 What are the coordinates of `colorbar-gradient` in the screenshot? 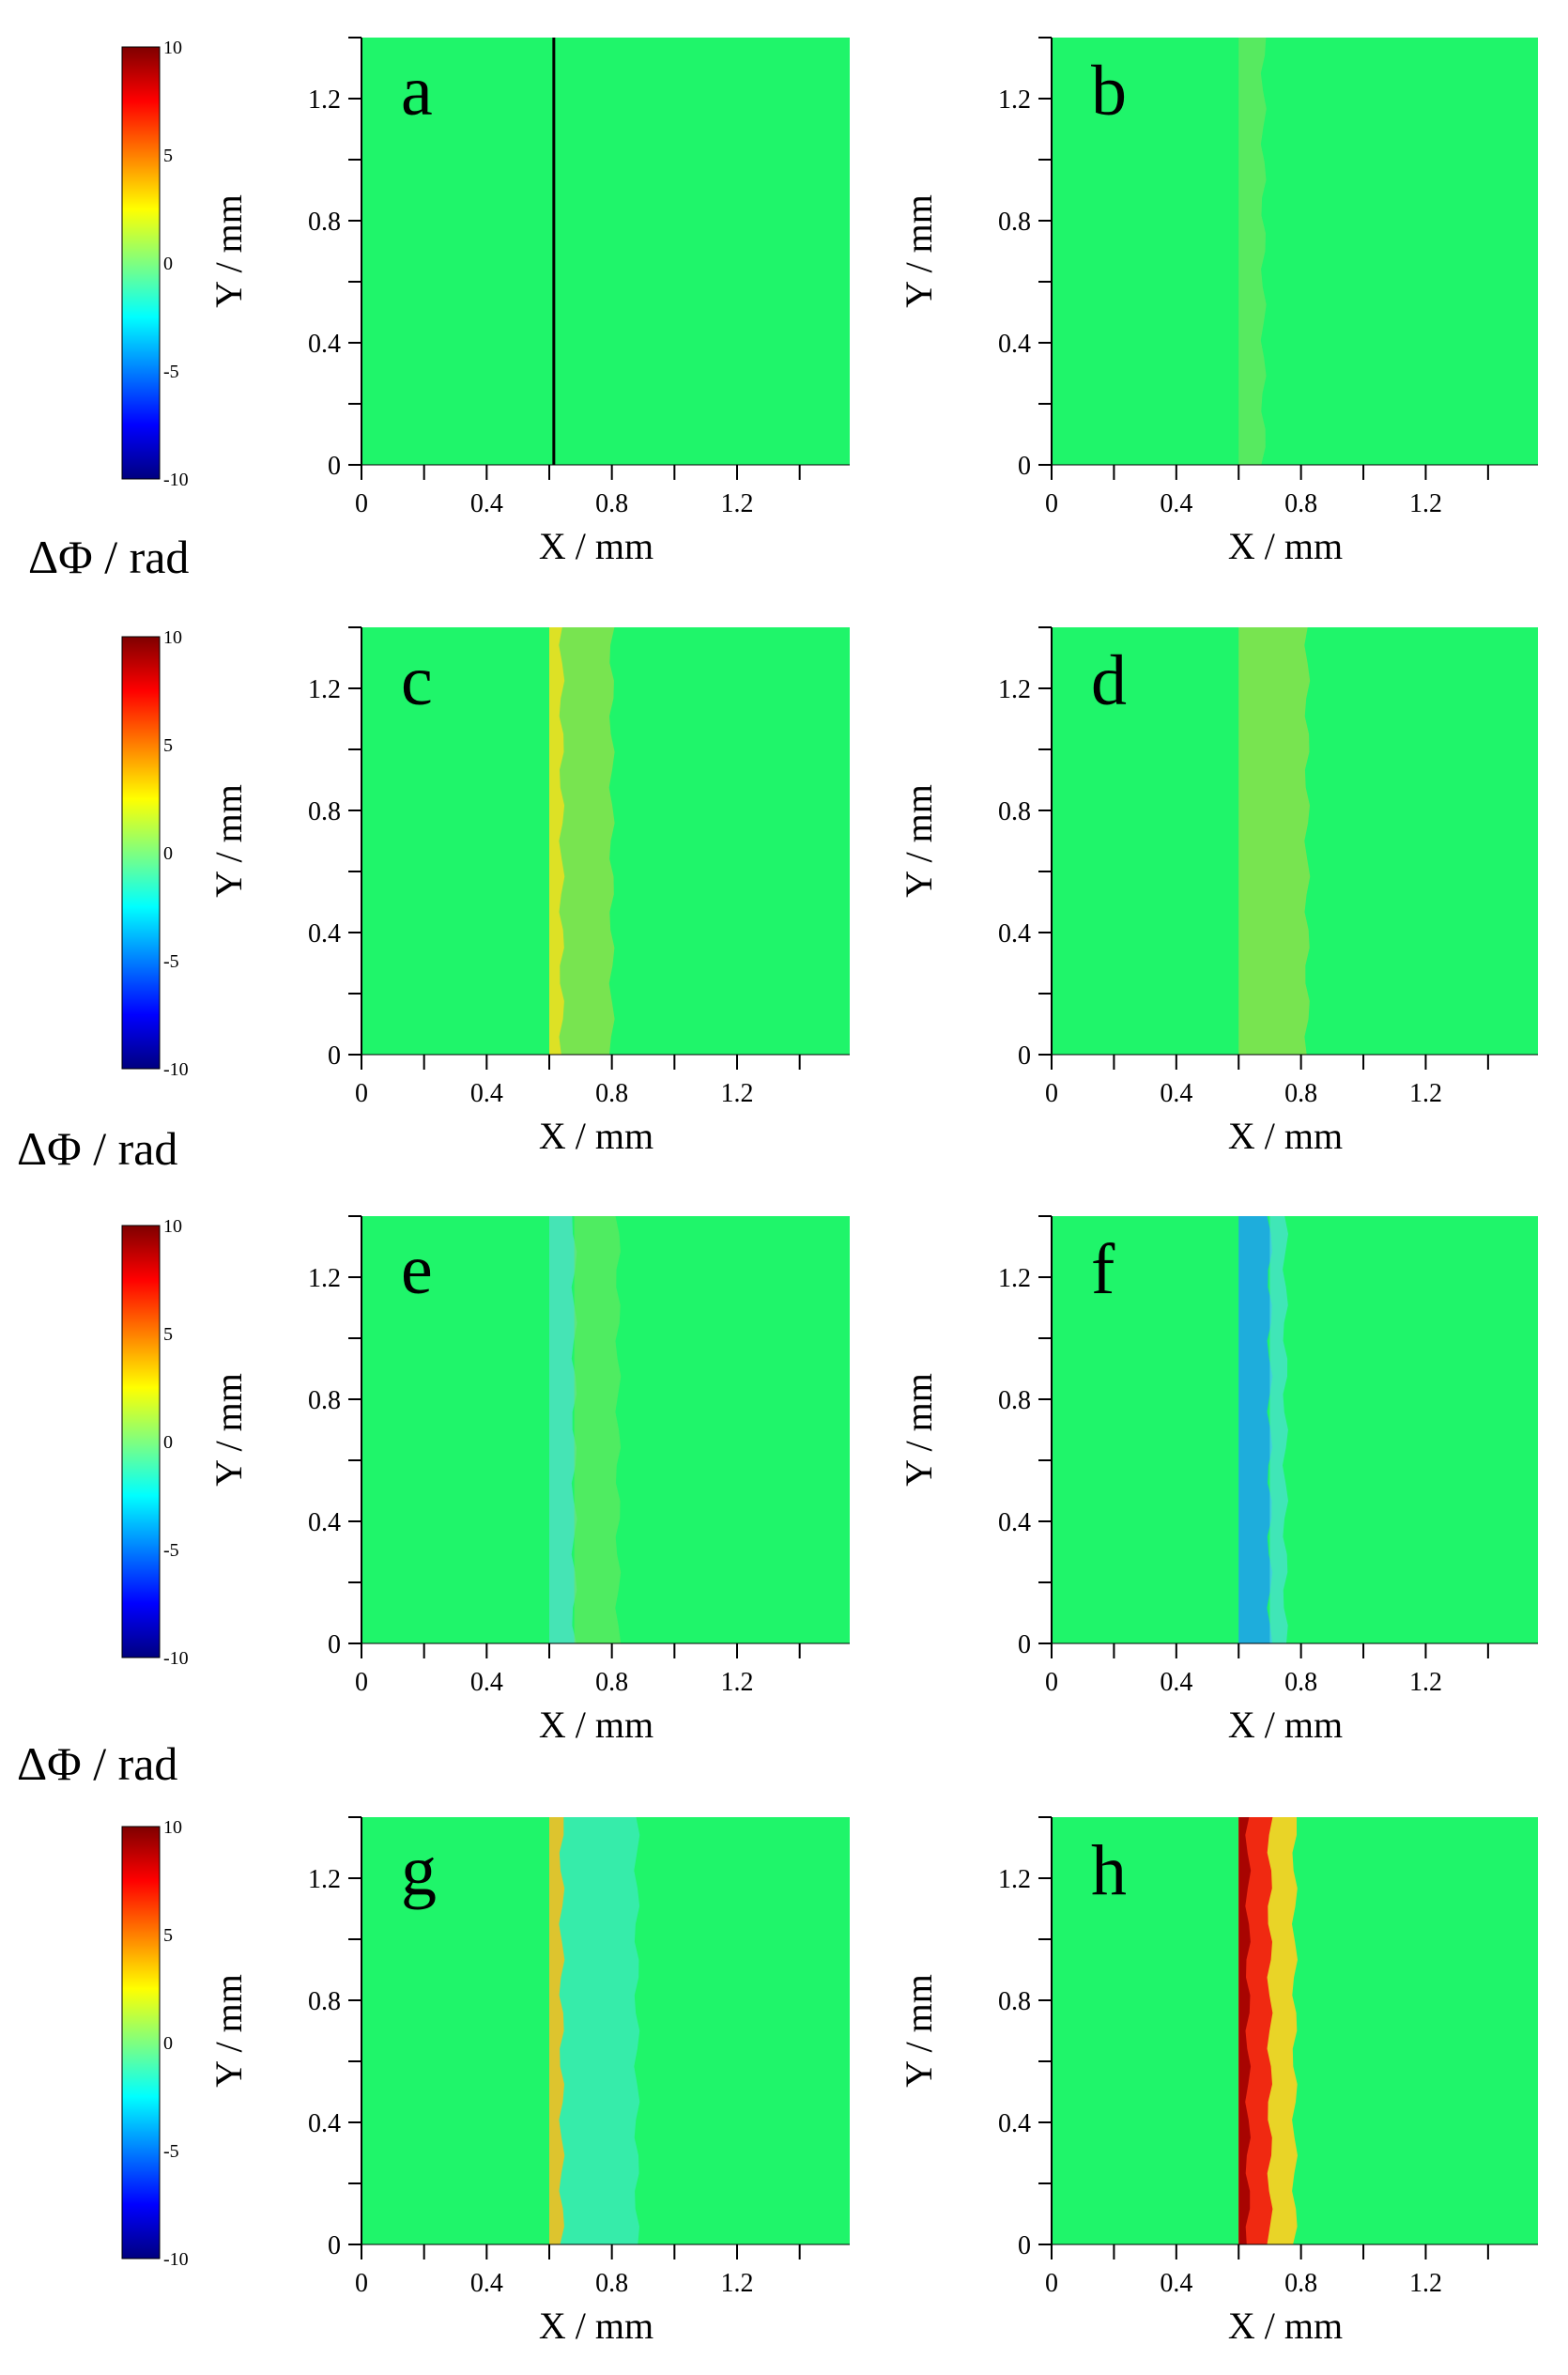 It's located at (141, 1441).